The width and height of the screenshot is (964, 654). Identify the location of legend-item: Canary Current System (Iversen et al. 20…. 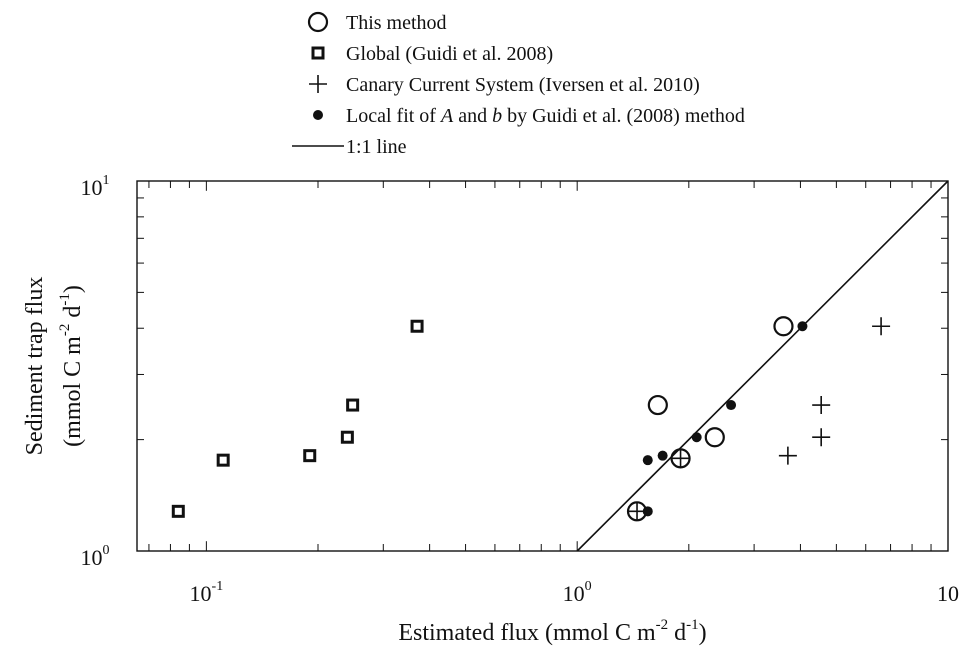
(504, 85).